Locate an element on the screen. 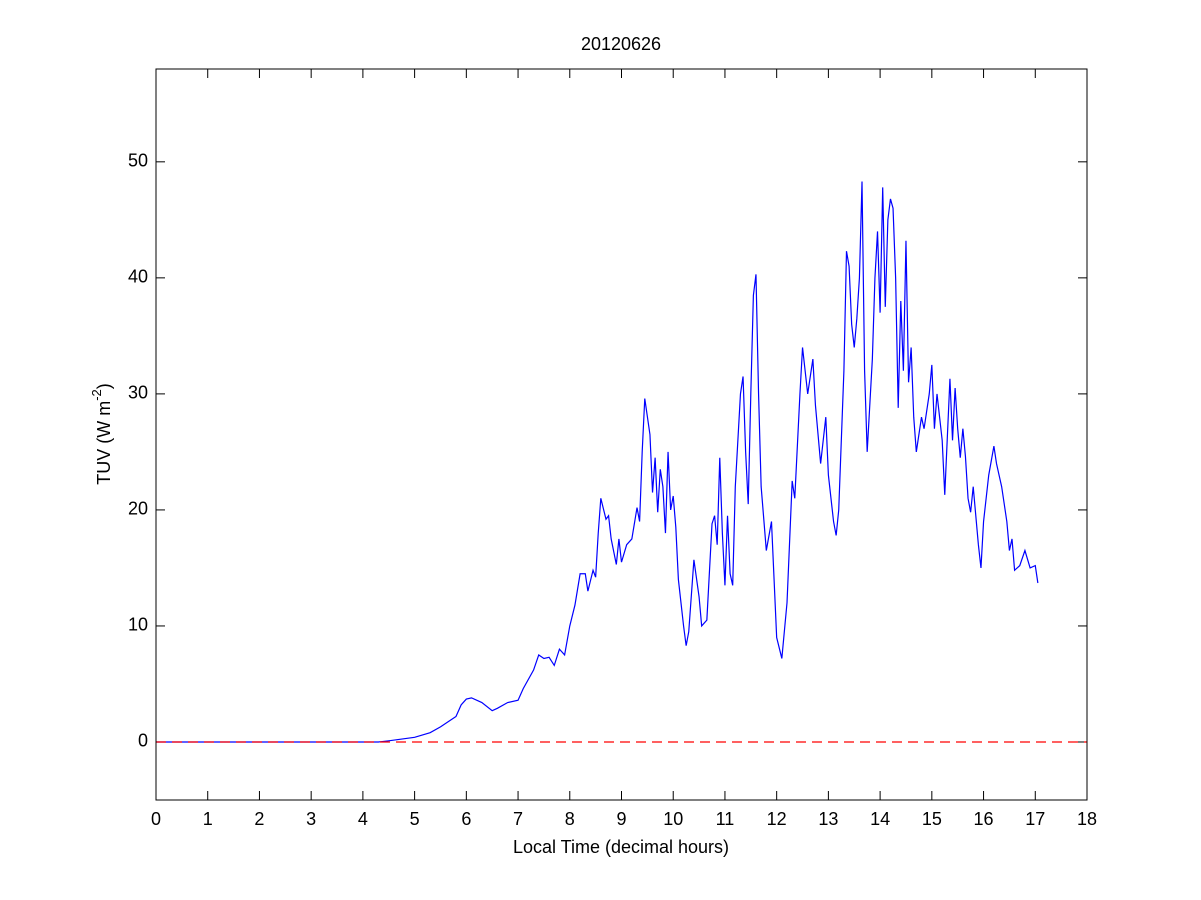  y-axis-label: TUV (W m-2) is located at coordinates (101, 434).